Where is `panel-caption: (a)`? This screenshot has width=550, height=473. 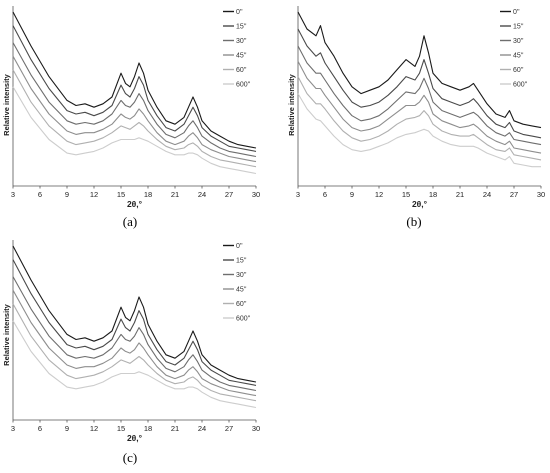
panel-caption: (a) is located at coordinates (130, 221).